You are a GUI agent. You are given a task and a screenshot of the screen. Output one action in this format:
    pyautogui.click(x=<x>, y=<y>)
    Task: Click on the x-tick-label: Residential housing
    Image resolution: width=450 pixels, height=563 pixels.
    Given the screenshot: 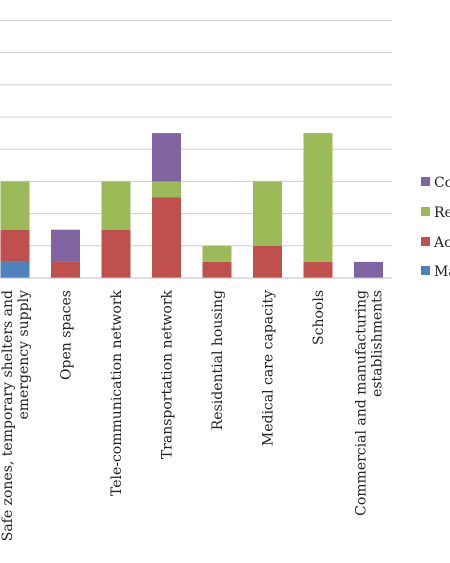 What is the action you would take?
    pyautogui.click(x=218, y=360)
    